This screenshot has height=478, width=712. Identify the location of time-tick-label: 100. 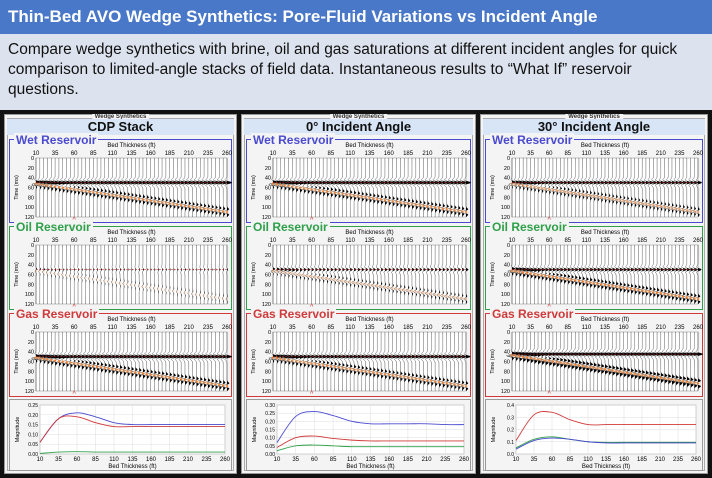
(29, 208).